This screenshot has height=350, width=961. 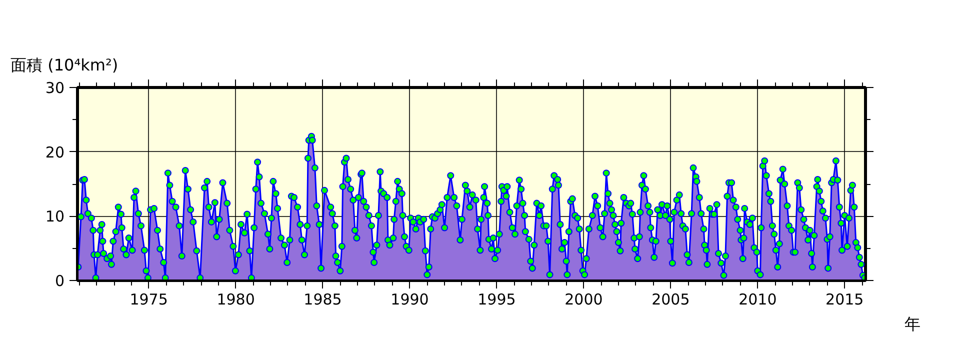 What do you see at coordinates (59, 281) in the screenshot?
I see `y-tick-label: 0` at bounding box center [59, 281].